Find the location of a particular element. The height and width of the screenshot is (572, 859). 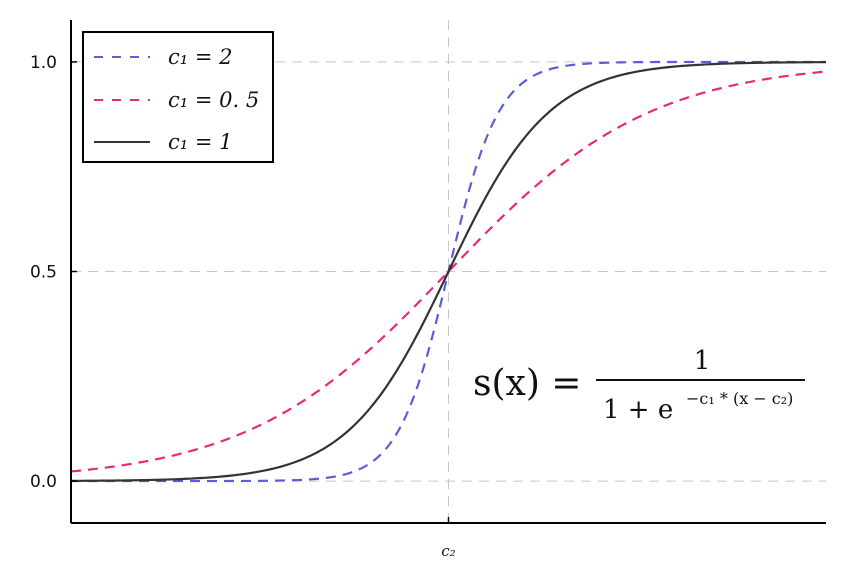

y-tick-label: 0.0 is located at coordinates (43, 482).